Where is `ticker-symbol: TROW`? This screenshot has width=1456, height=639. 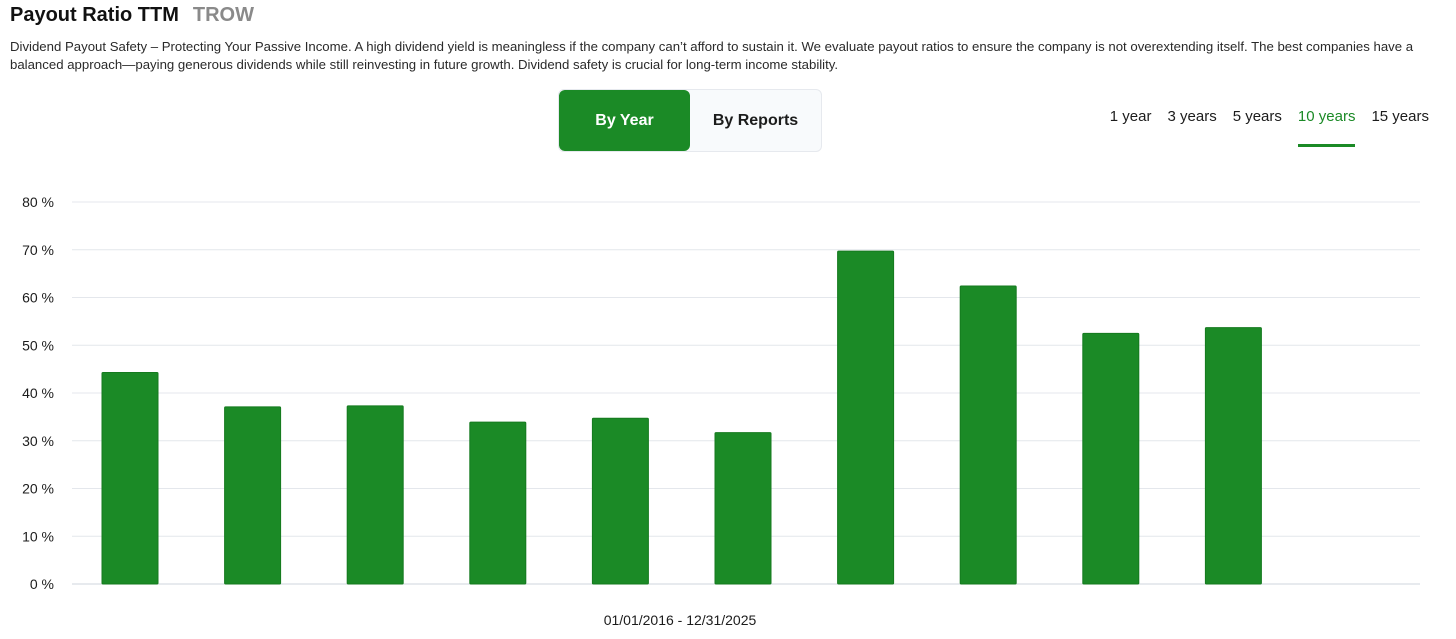
ticker-symbol: TROW is located at coordinates (223, 15).